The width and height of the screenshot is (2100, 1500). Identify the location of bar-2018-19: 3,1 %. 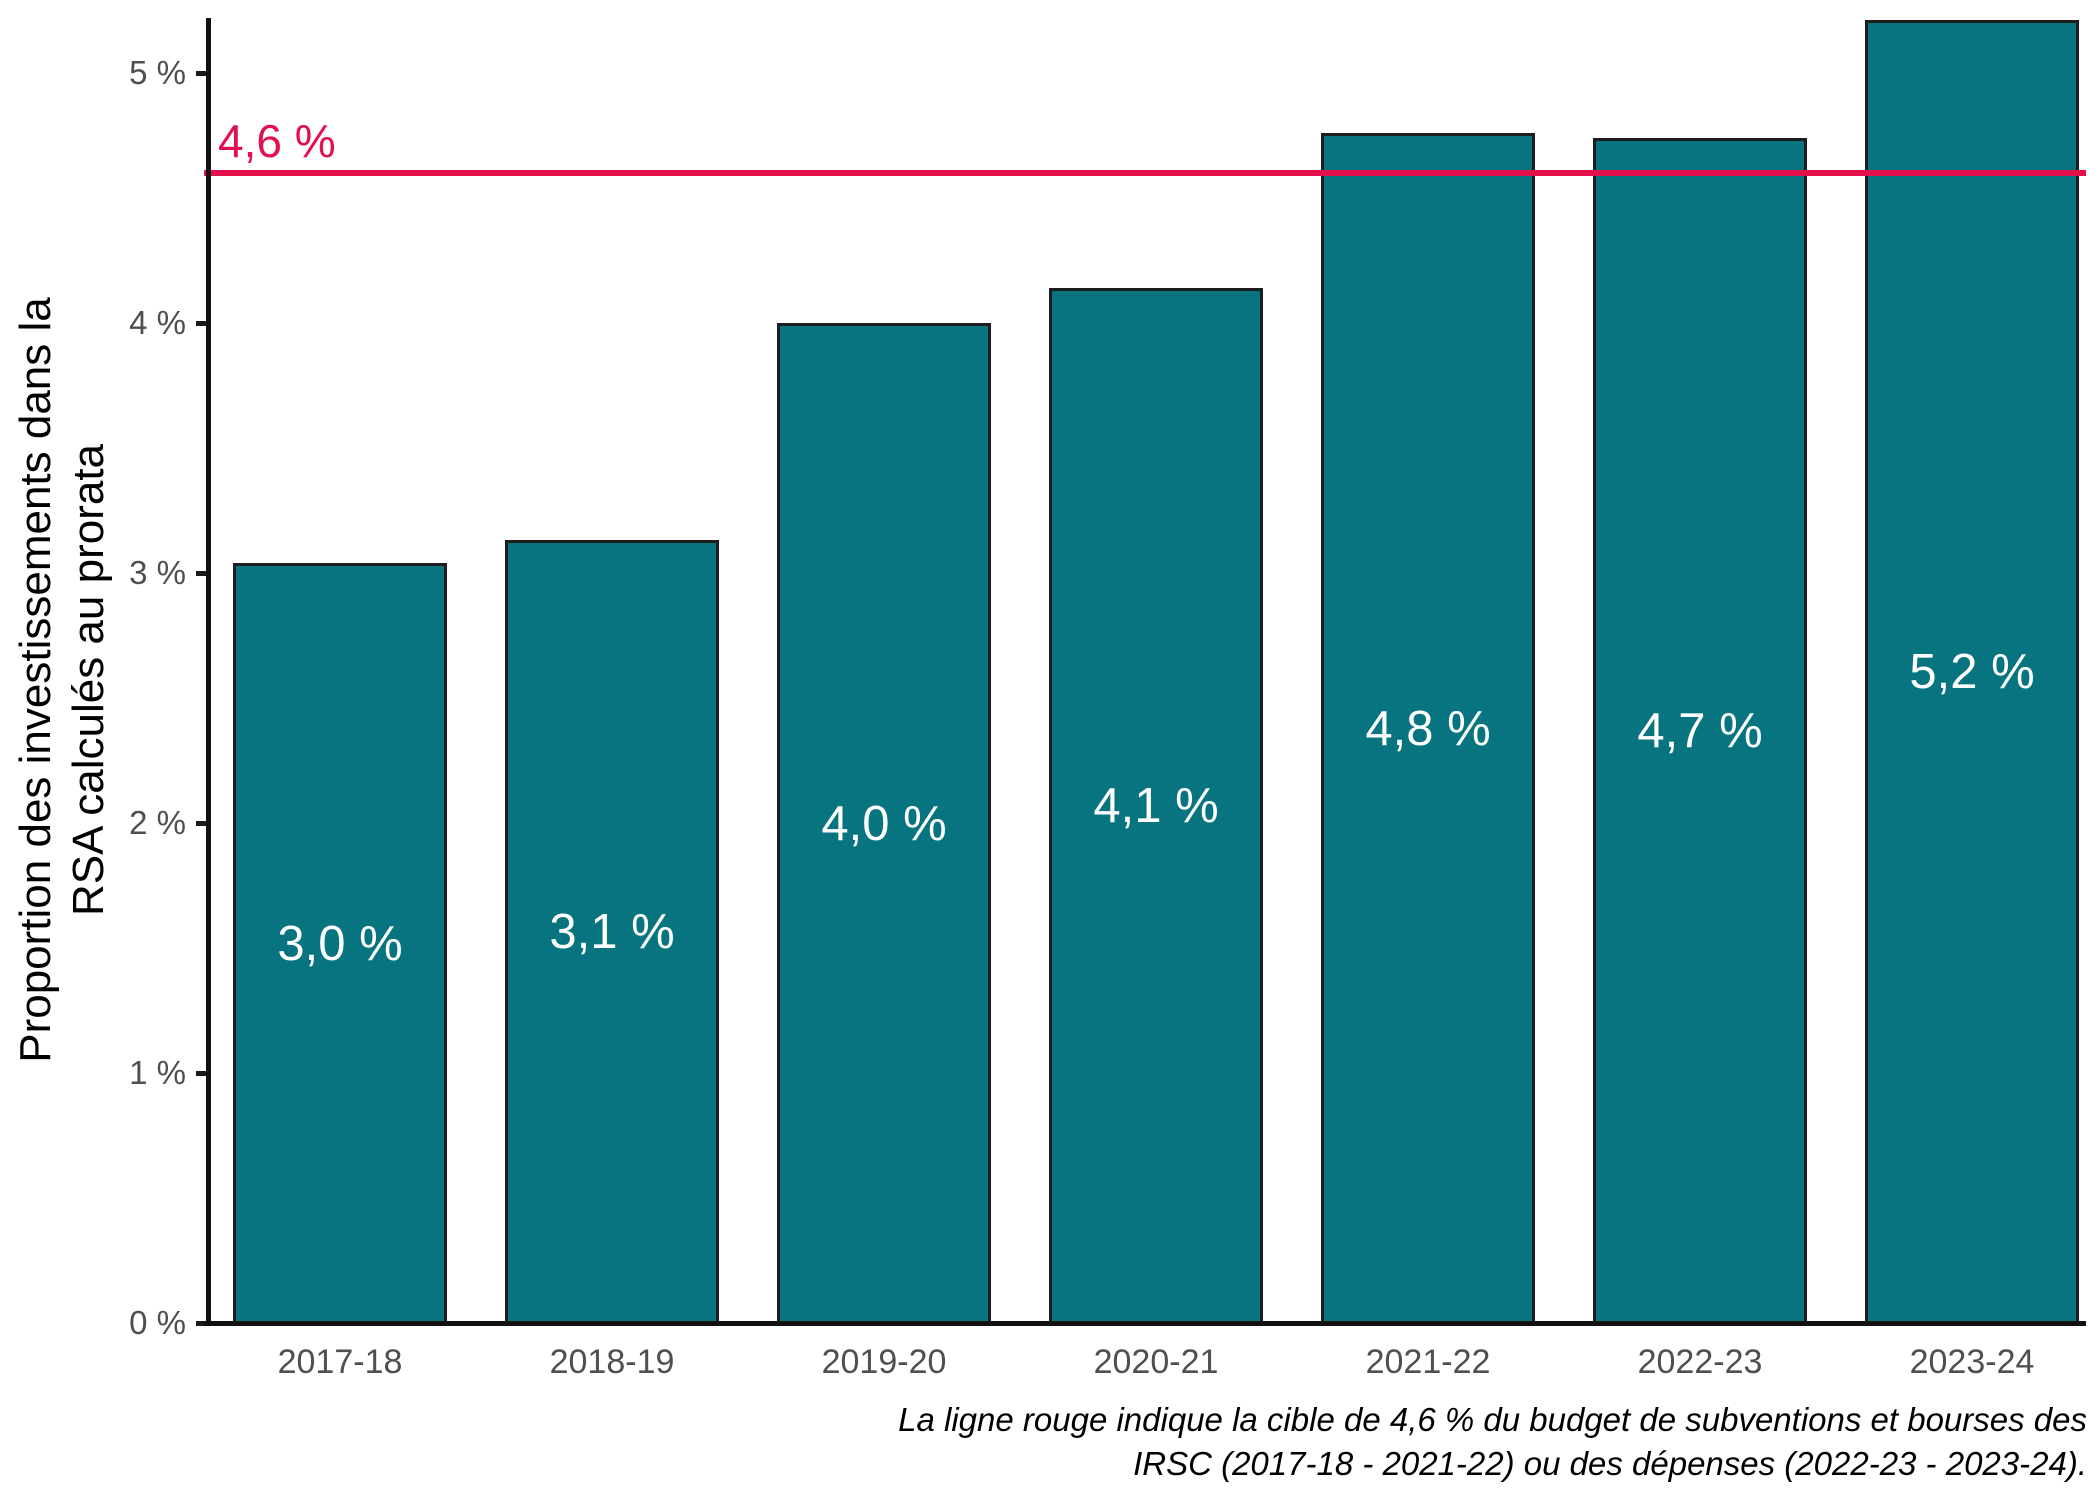
(612, 932).